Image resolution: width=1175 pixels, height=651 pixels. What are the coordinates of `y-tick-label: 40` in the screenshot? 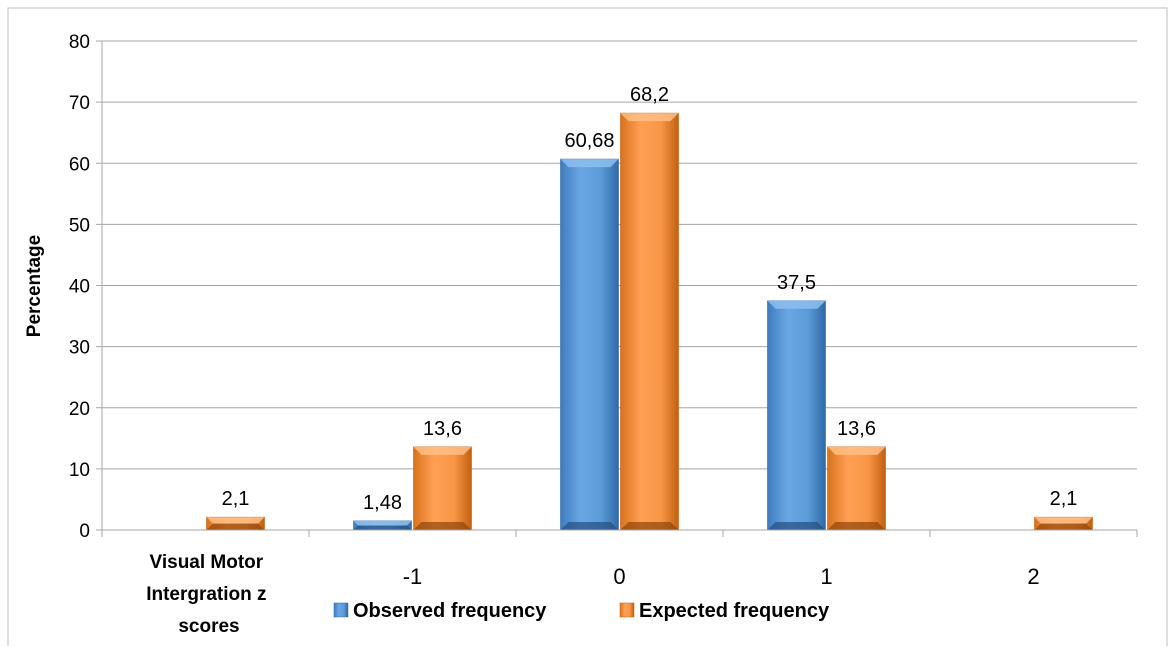 It's located at (79, 287).